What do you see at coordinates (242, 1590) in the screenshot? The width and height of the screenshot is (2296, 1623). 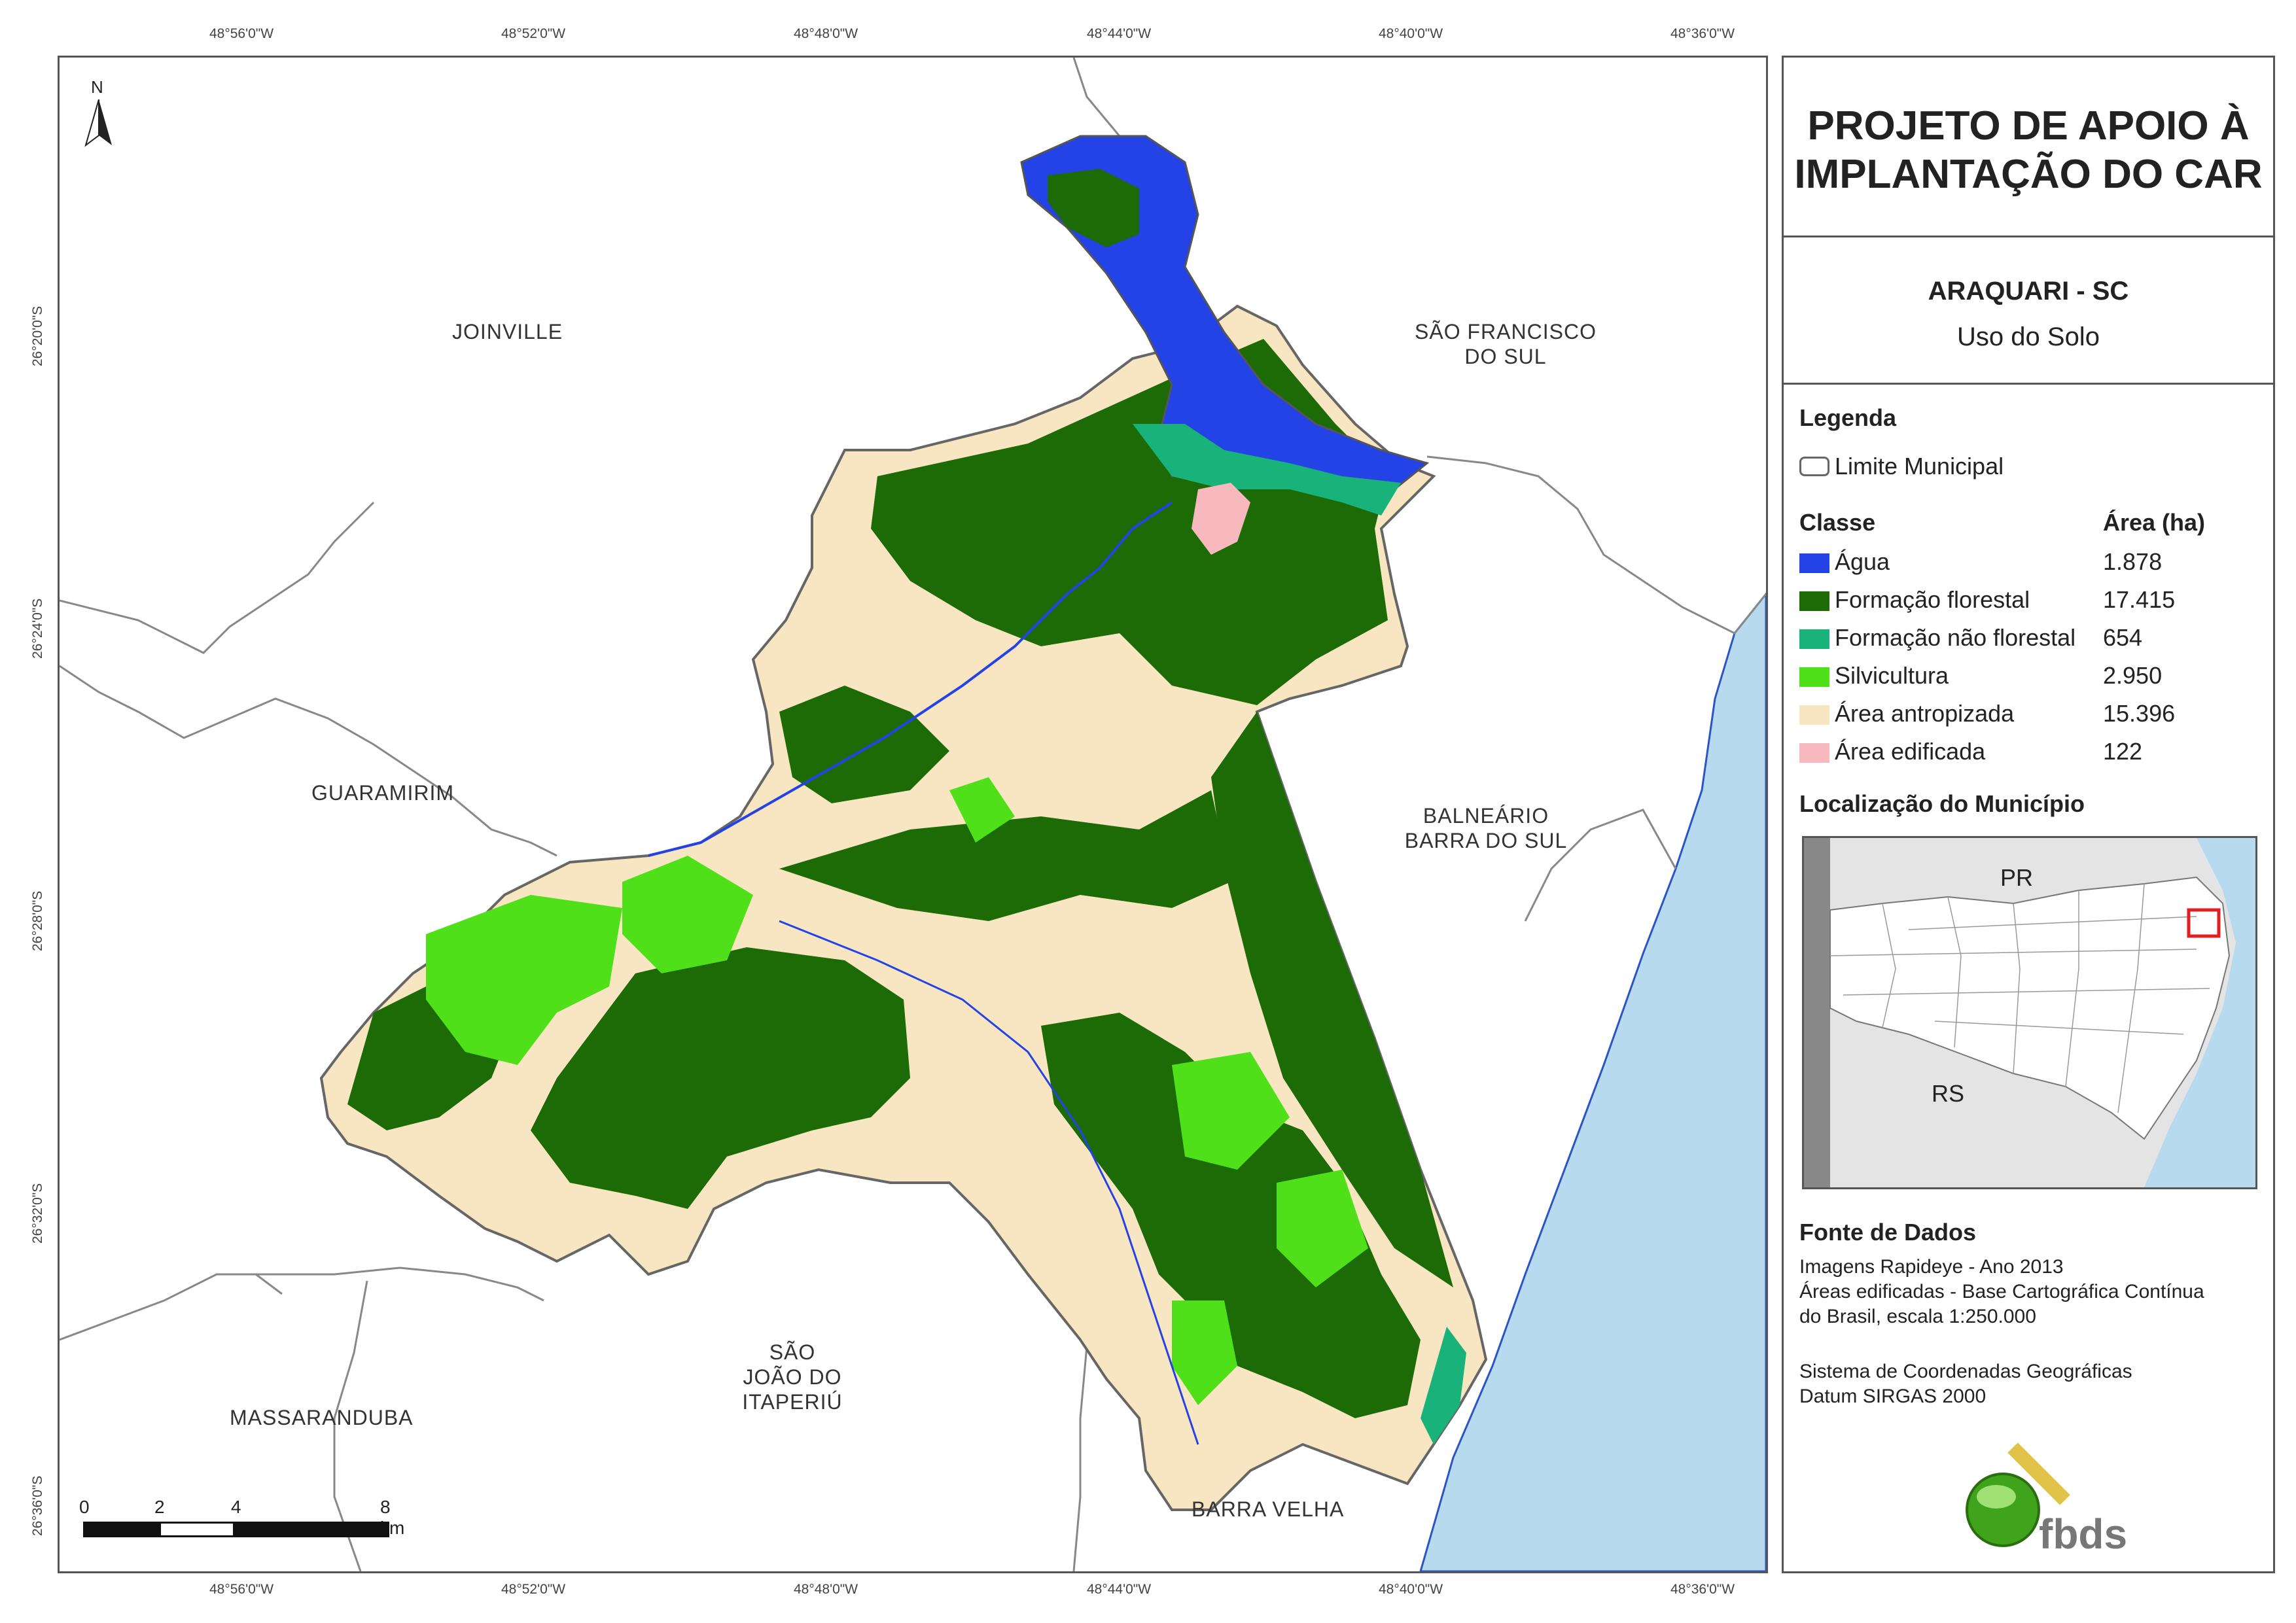 I see `bottom-tick-1: 48°56'0"W` at bounding box center [242, 1590].